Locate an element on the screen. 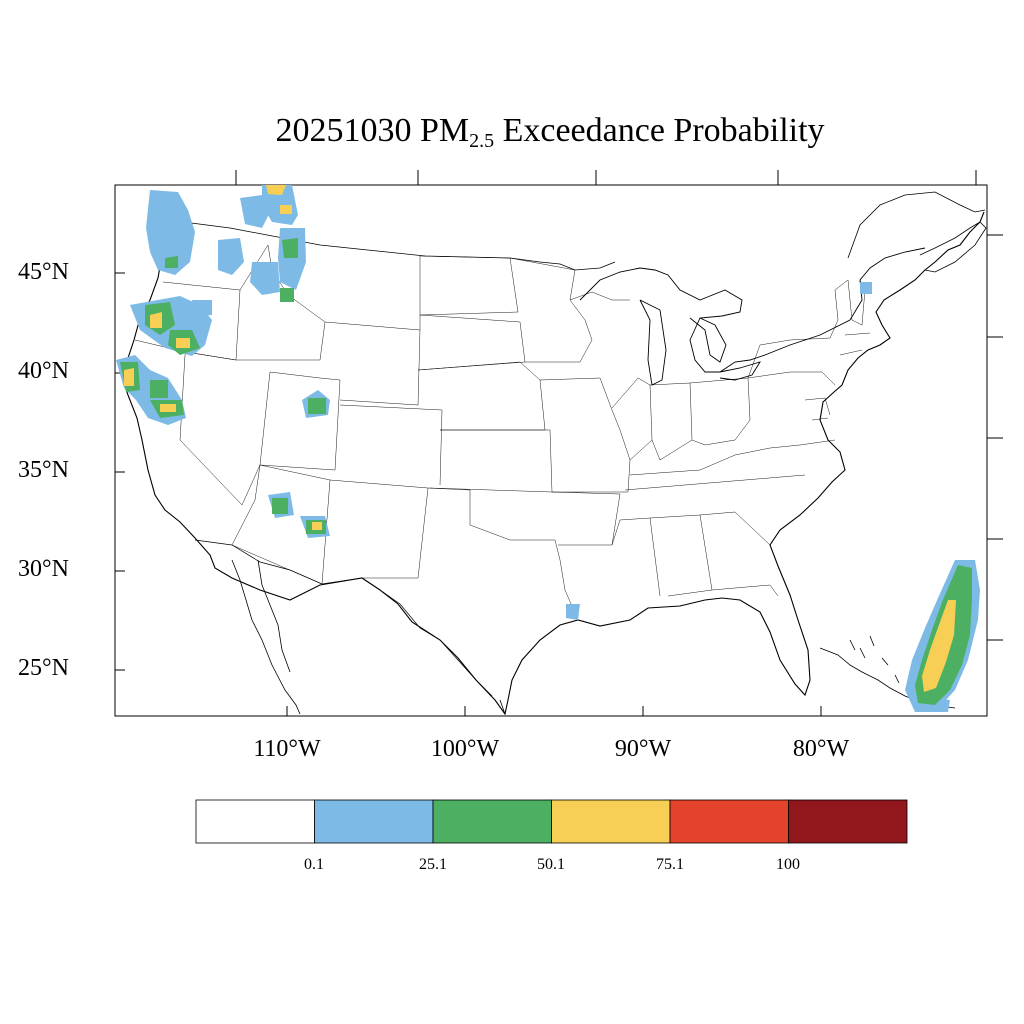 The image size is (1024, 1024). lat-label-35: 35°N is located at coordinates (43, 470).